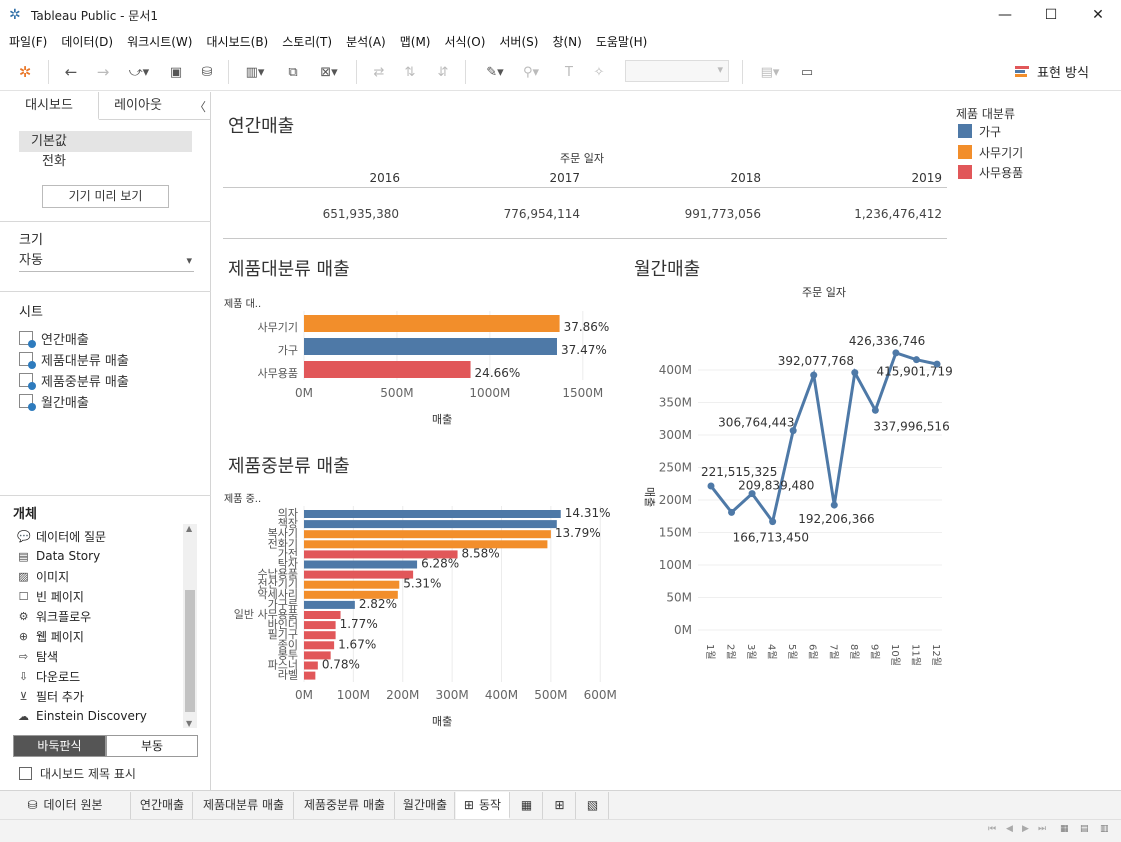 This screenshot has height=842, width=1121. What do you see at coordinates (345, 805) in the screenshot?
I see `tab-subcategory-sales: 제품중분류 매출` at bounding box center [345, 805].